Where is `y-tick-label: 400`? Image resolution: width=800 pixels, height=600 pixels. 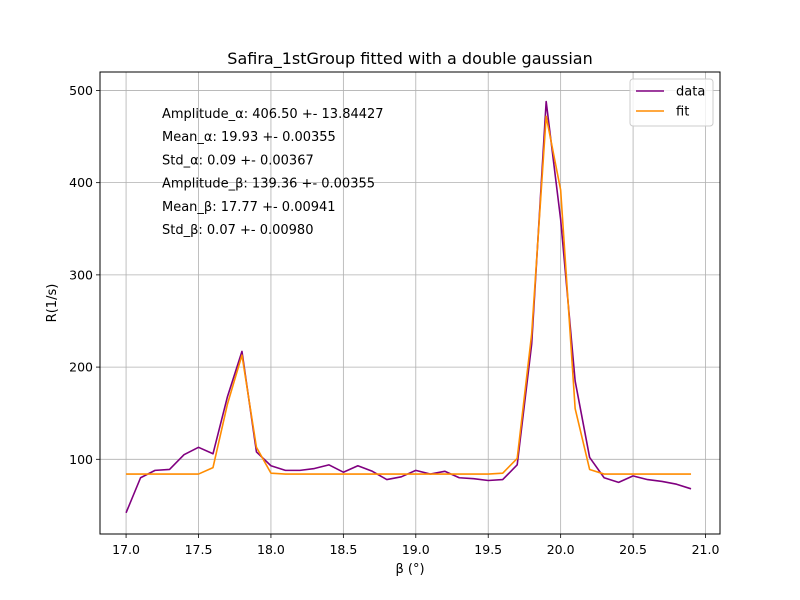
y-tick-label: 400 is located at coordinates (81, 182).